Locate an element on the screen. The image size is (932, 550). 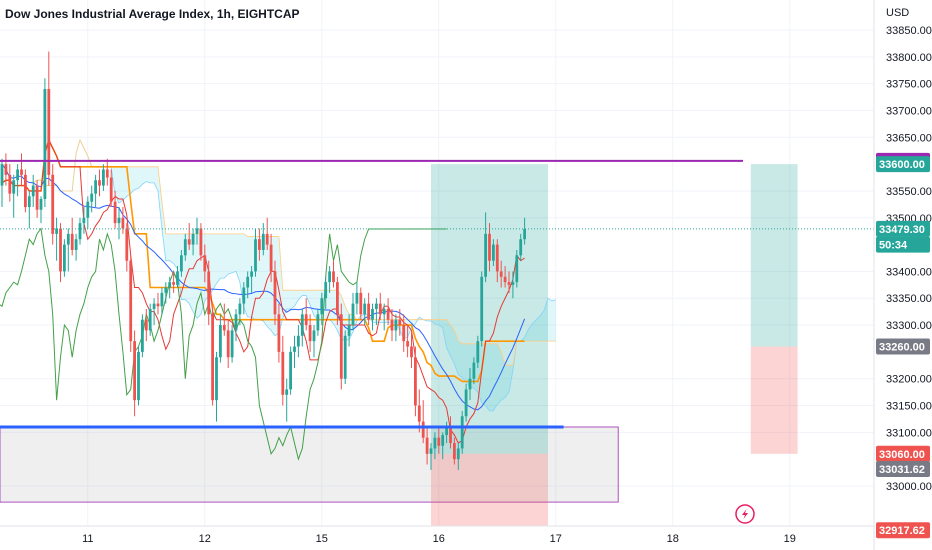
price-badge-label: 33260.00 is located at coordinates (902, 348).